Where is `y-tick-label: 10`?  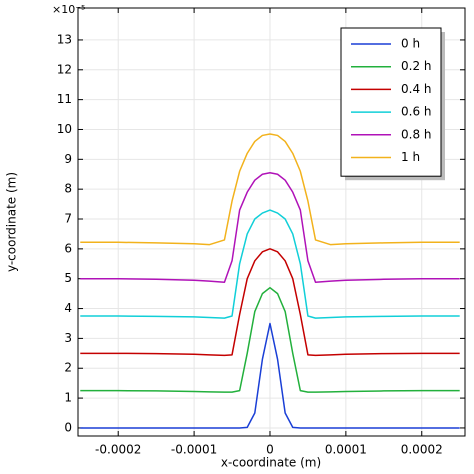 y-tick-label: 10 is located at coordinates (64, 129).